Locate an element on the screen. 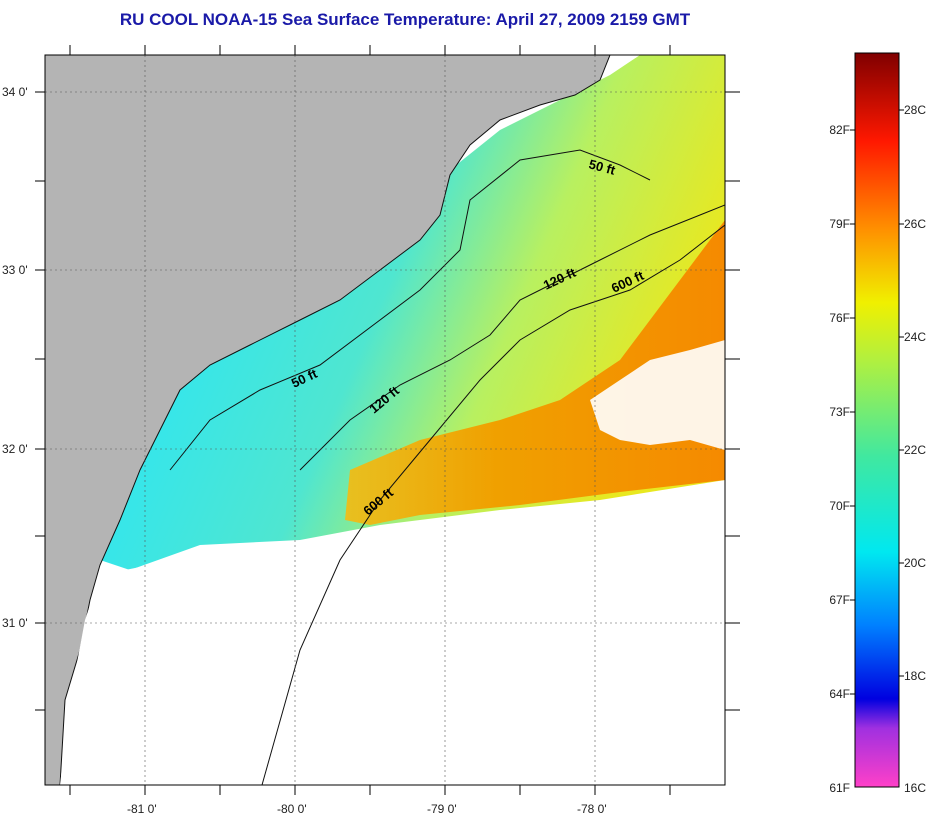 The height and width of the screenshot is (817, 936). lon-label: -81 0' is located at coordinates (142, 809).